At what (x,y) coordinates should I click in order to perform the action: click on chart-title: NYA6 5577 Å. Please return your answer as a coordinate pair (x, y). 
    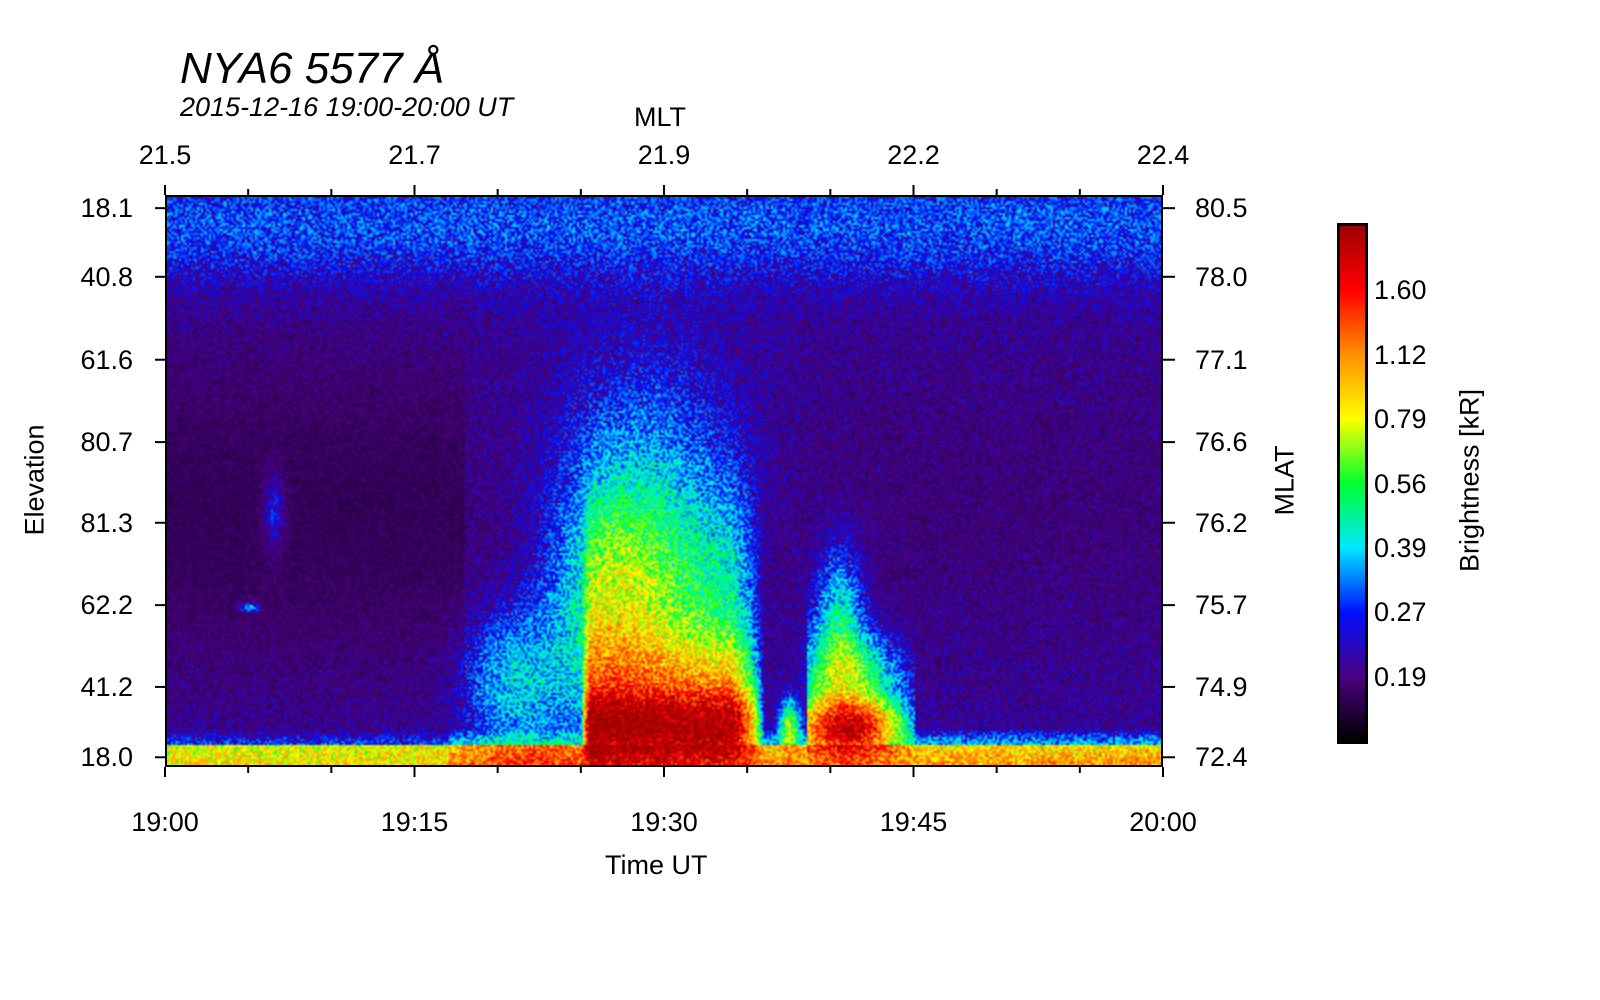
    Looking at the image, I should click on (312, 68).